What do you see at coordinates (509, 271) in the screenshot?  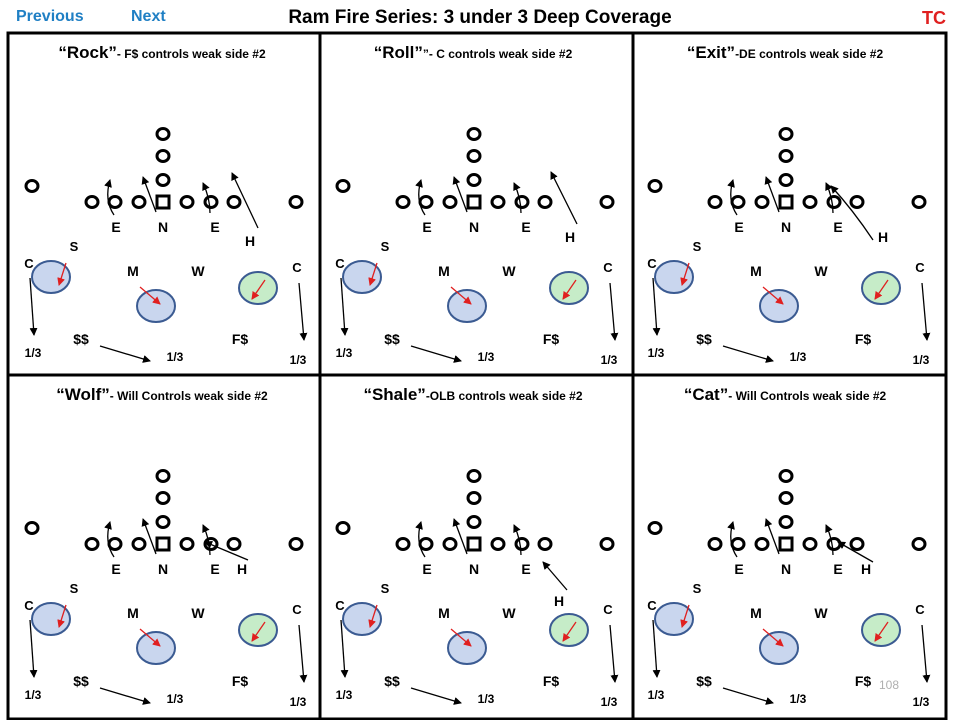 I see `w-label: W` at bounding box center [509, 271].